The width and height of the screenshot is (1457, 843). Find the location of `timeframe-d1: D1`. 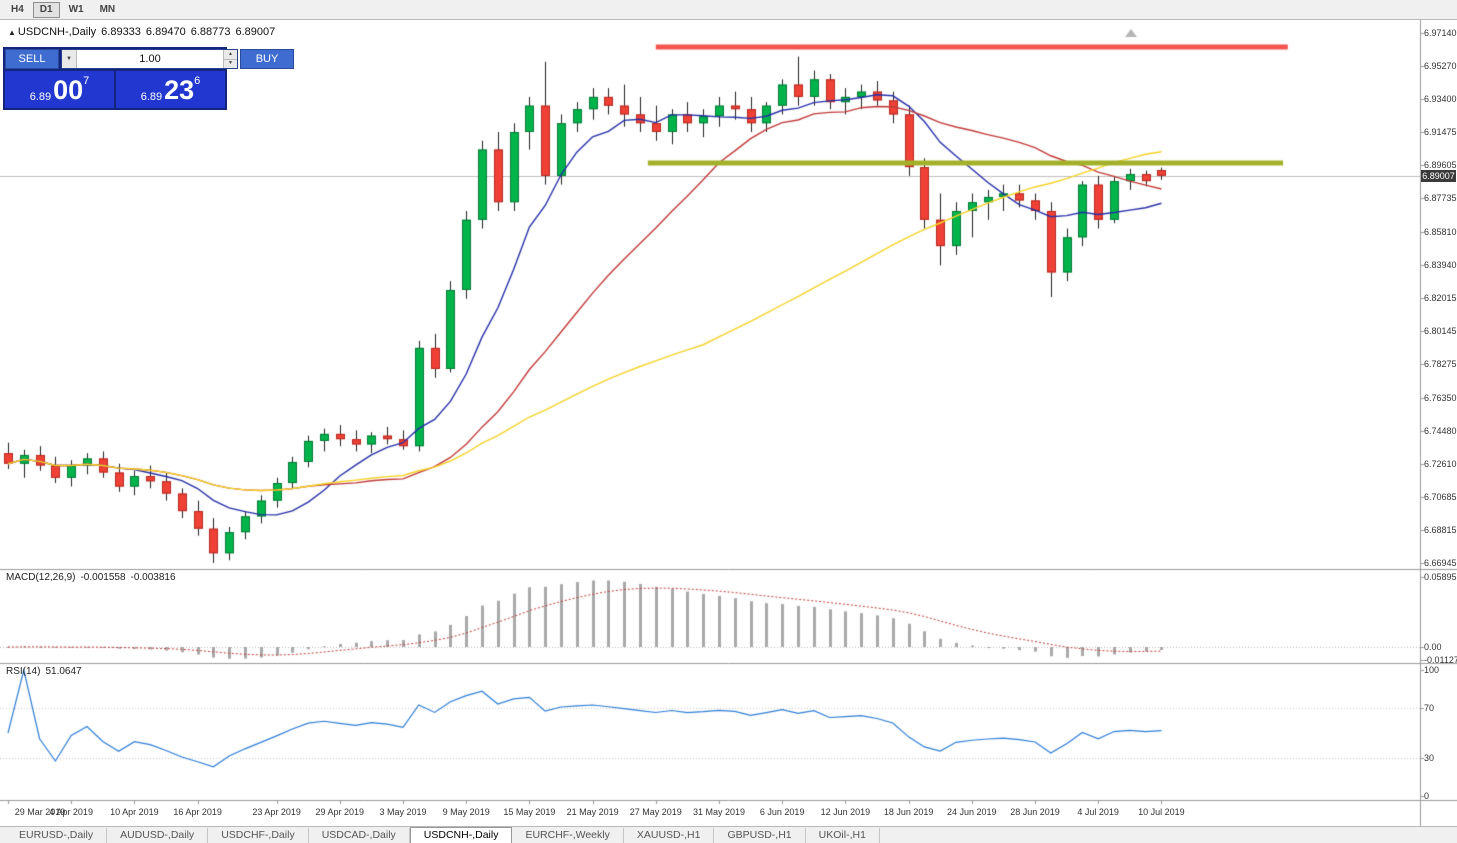

timeframe-d1: D1 is located at coordinates (46, 9).